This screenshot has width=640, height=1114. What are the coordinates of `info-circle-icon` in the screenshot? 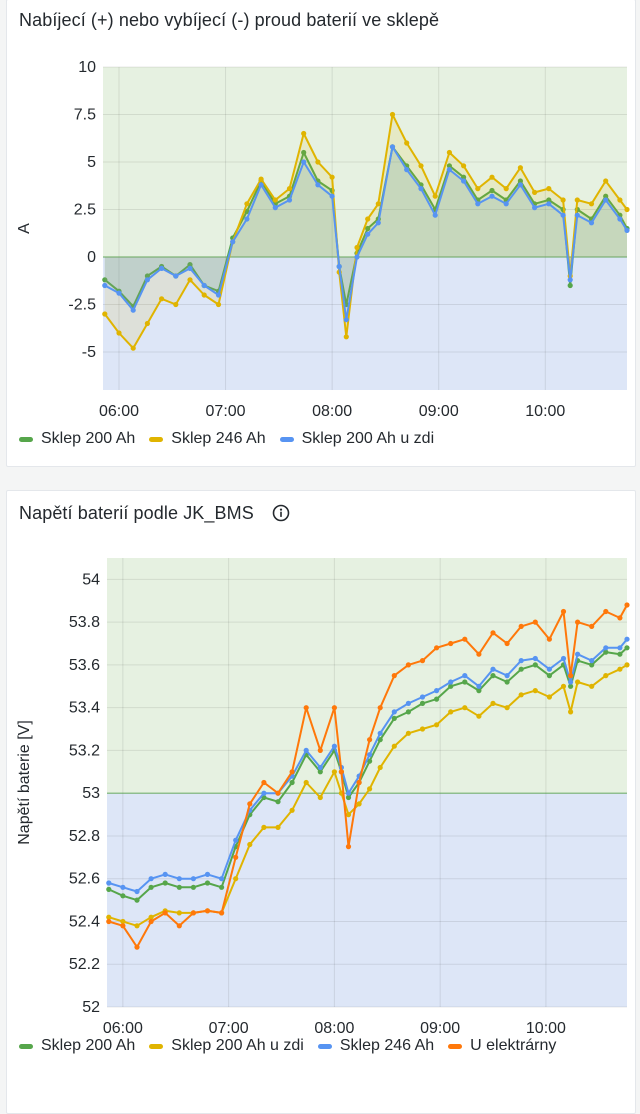 It's located at (281, 515).